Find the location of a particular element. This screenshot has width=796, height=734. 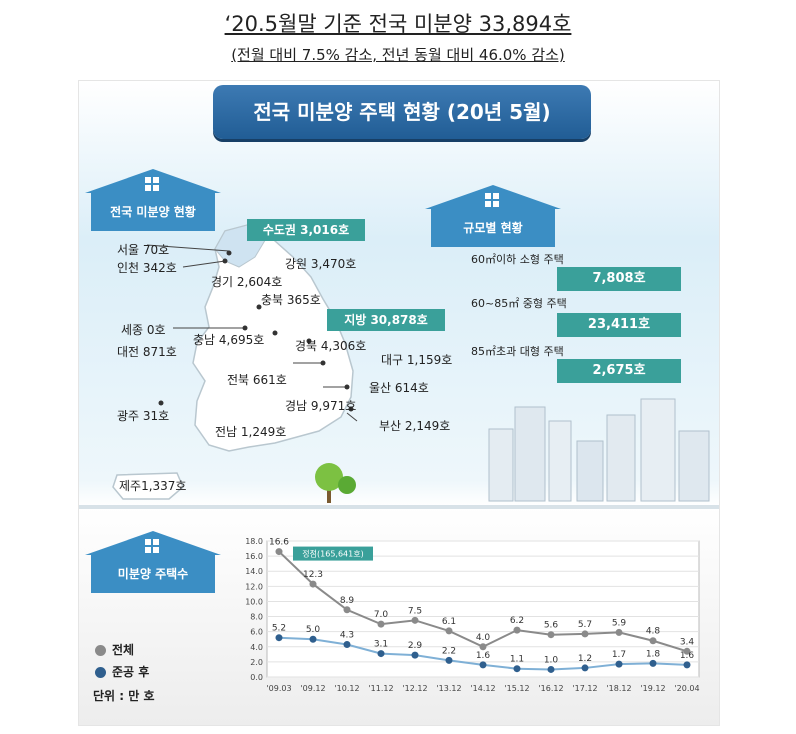

region-chungbuk: 충북 365호 is located at coordinates (291, 300).